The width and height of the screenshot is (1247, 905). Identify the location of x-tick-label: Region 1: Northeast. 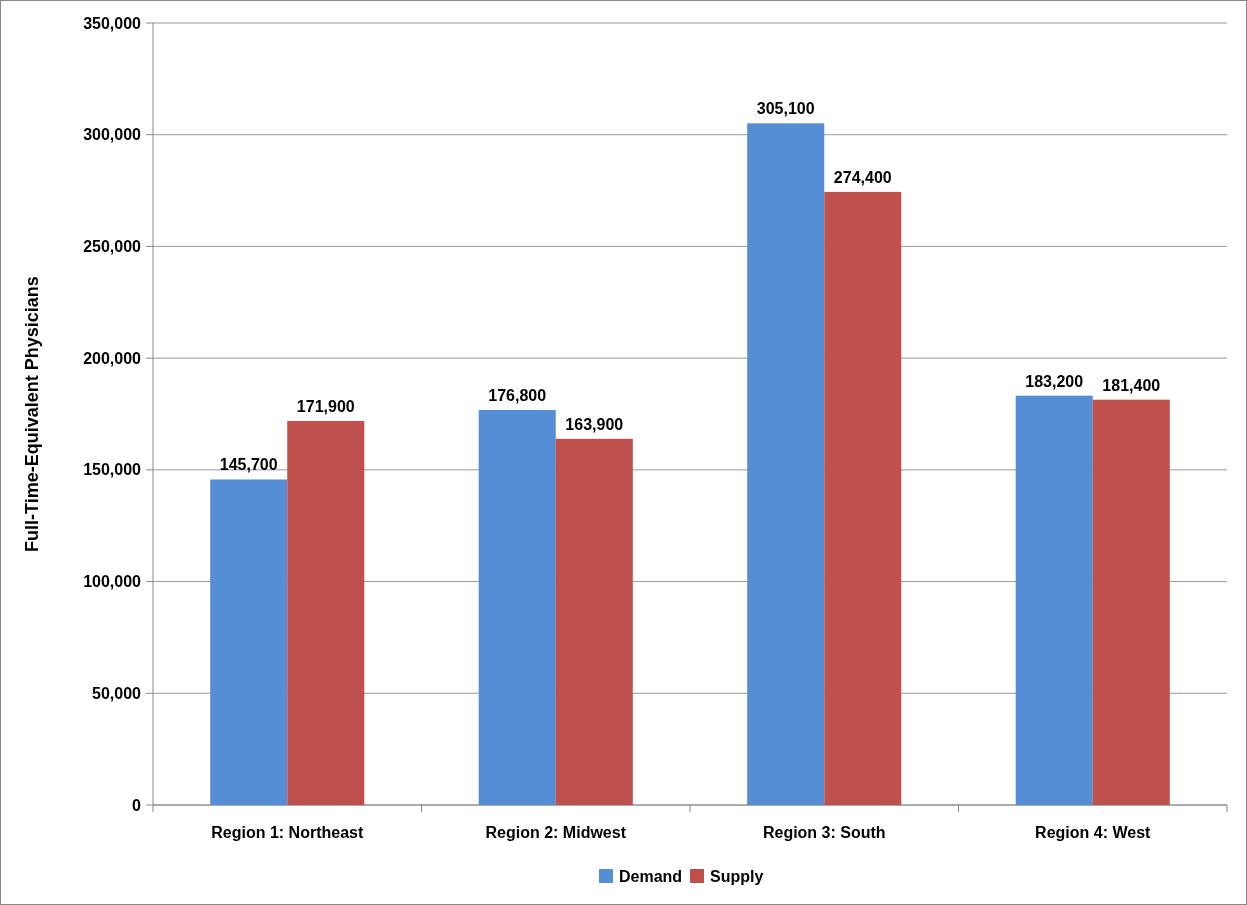
(287, 832).